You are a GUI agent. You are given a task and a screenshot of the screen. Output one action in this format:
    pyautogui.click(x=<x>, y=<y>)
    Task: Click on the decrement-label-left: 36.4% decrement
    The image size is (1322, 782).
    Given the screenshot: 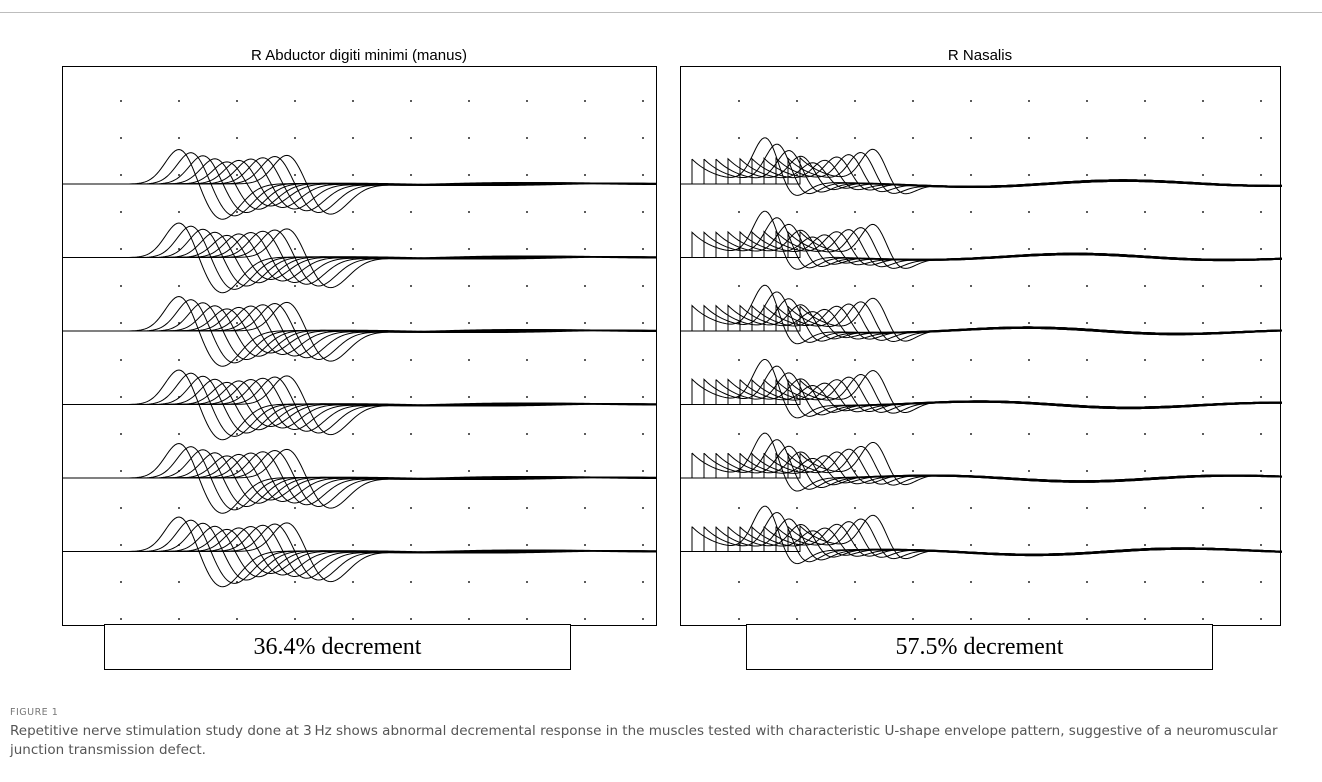 What is the action you would take?
    pyautogui.click(x=337, y=647)
    